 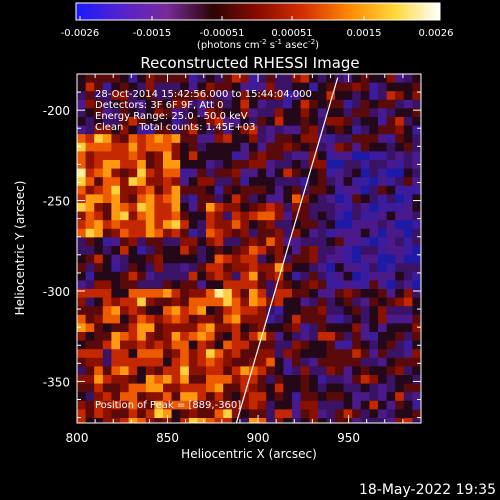 I want to click on colorbar-unit-label: (photons cm-2 s-1 asec-2), so click(x=258, y=44).